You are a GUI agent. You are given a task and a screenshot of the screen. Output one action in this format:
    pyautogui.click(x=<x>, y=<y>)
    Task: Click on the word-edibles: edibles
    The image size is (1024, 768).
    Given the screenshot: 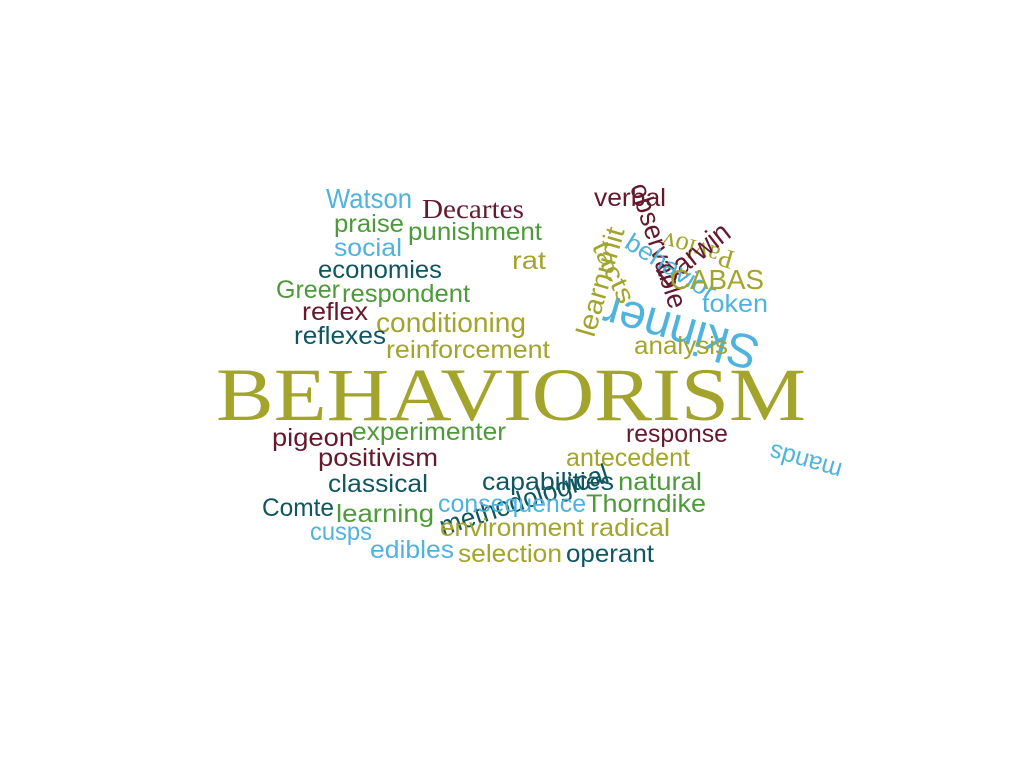 What is the action you would take?
    pyautogui.click(x=412, y=550)
    